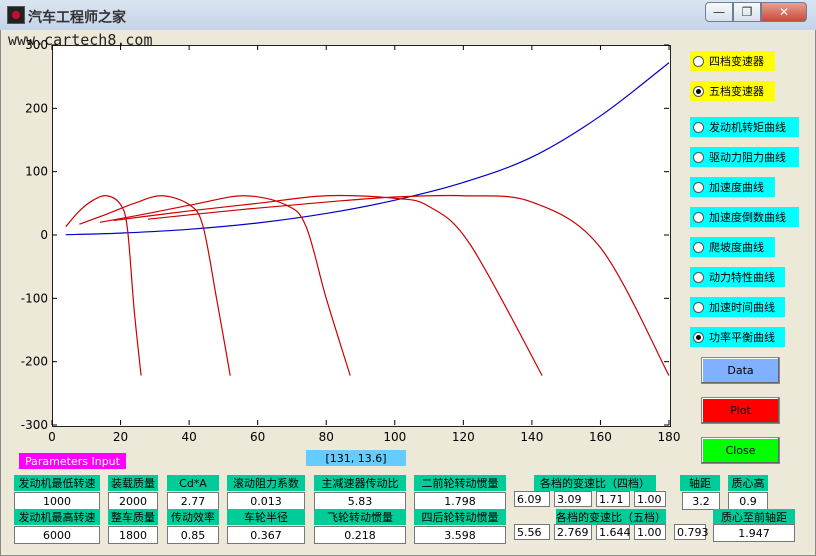 This screenshot has width=816, height=556. I want to click on wheel-radius-field: 0.367, so click(266, 535).